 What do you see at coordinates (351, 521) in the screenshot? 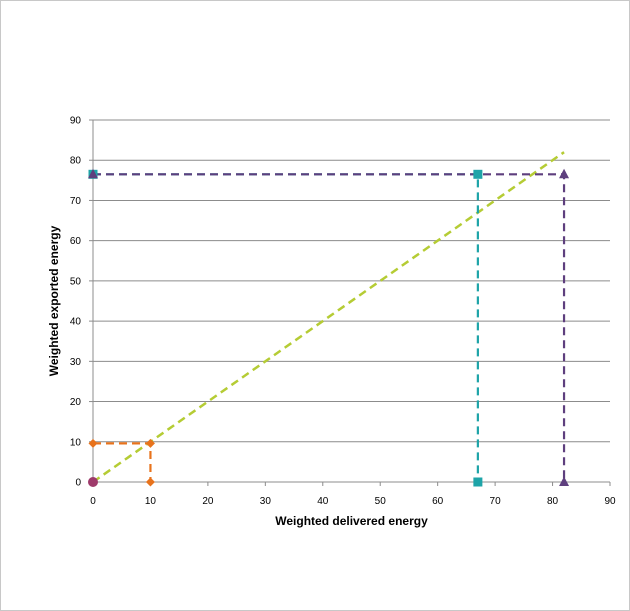
I see `x-axis-title: Weighted delivered energy` at bounding box center [351, 521].